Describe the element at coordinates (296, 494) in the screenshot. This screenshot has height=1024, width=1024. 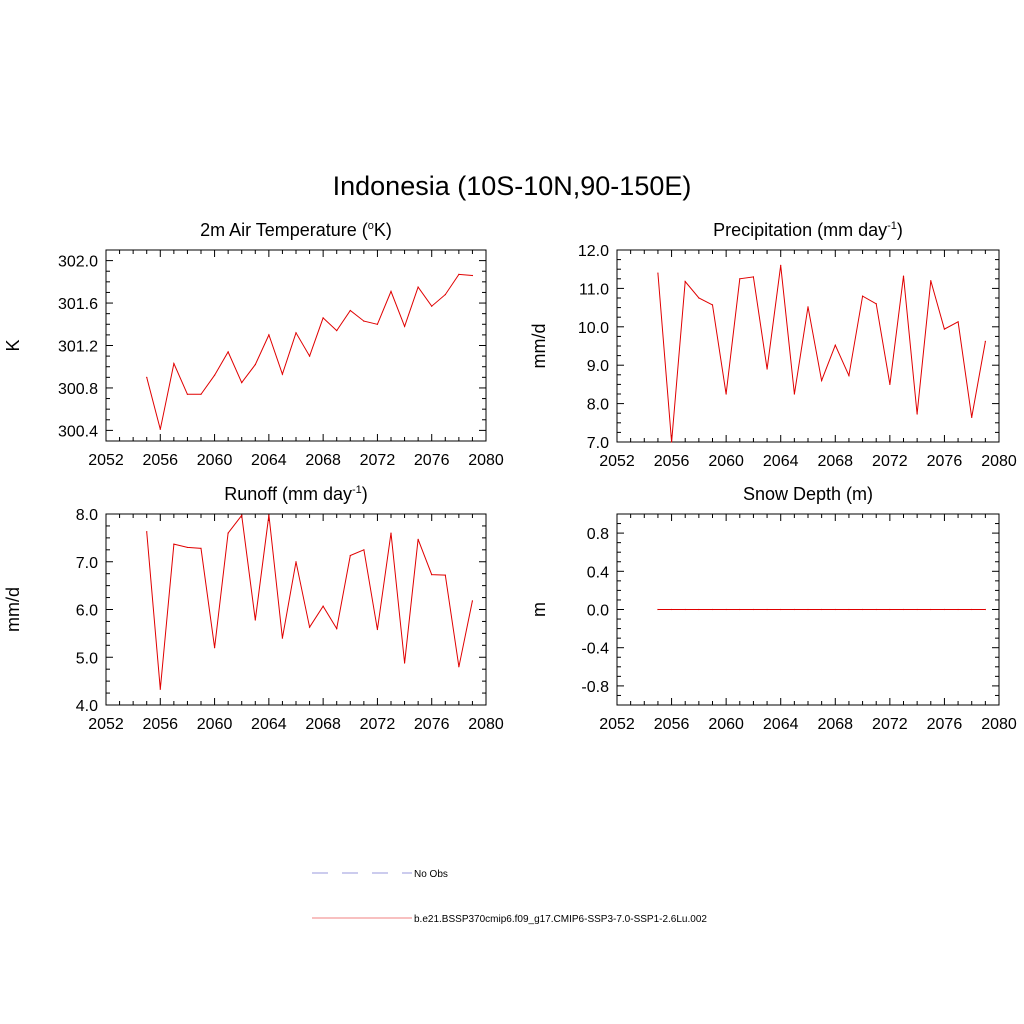
I see `panel-title: Runoff (mm day-1)` at that location.